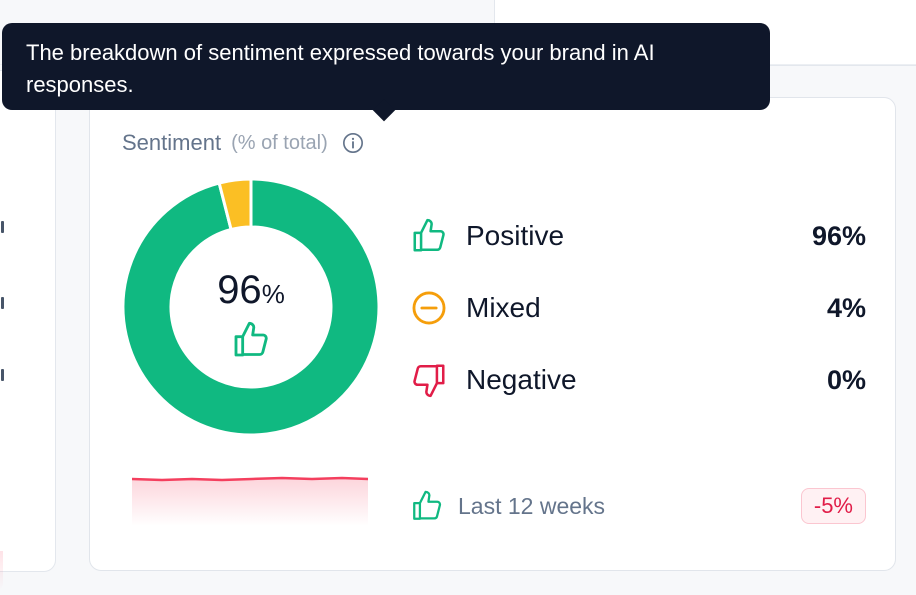 Image resolution: width=916 pixels, height=595 pixels. Describe the element at coordinates (353, 143) in the screenshot. I see `info-icon` at that location.